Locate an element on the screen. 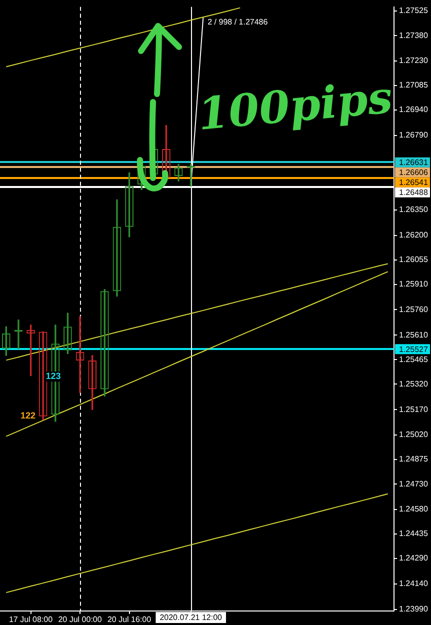 The image size is (431, 625). y-tick-label: 1.23990 is located at coordinates (413, 609).